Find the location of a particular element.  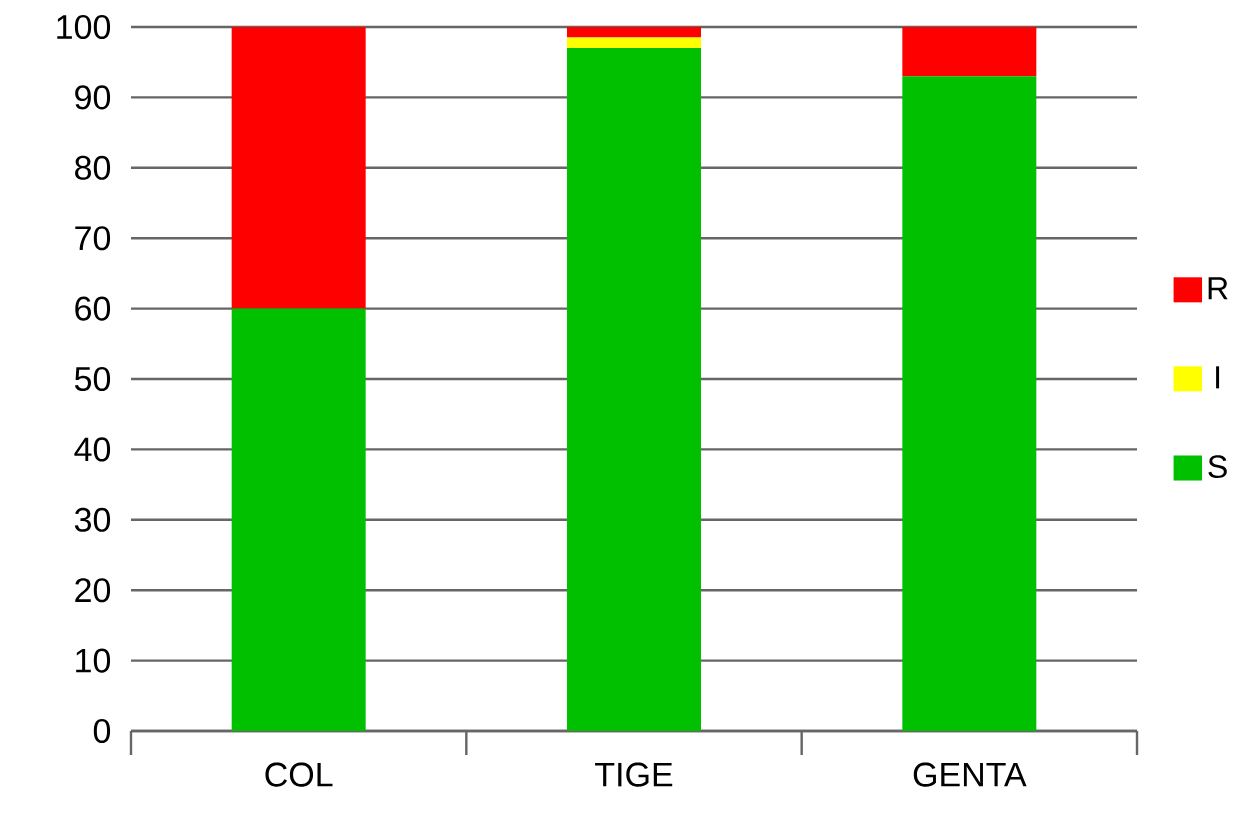

x-tick-label: TIGE is located at coordinates (634, 774).